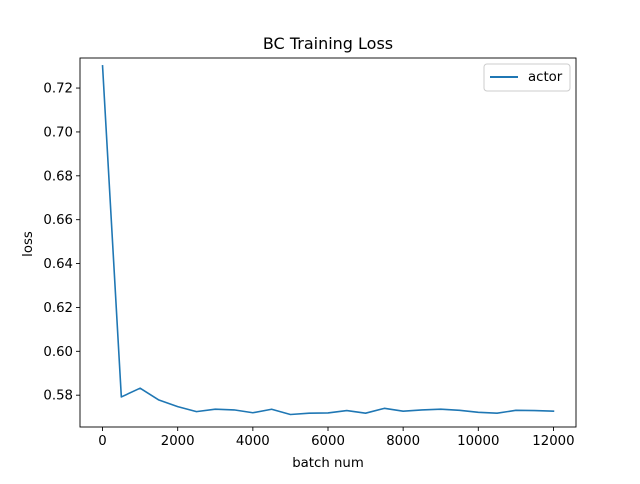  What do you see at coordinates (58, 396) in the screenshot?
I see `y-tick-label: 0.58` at bounding box center [58, 396].